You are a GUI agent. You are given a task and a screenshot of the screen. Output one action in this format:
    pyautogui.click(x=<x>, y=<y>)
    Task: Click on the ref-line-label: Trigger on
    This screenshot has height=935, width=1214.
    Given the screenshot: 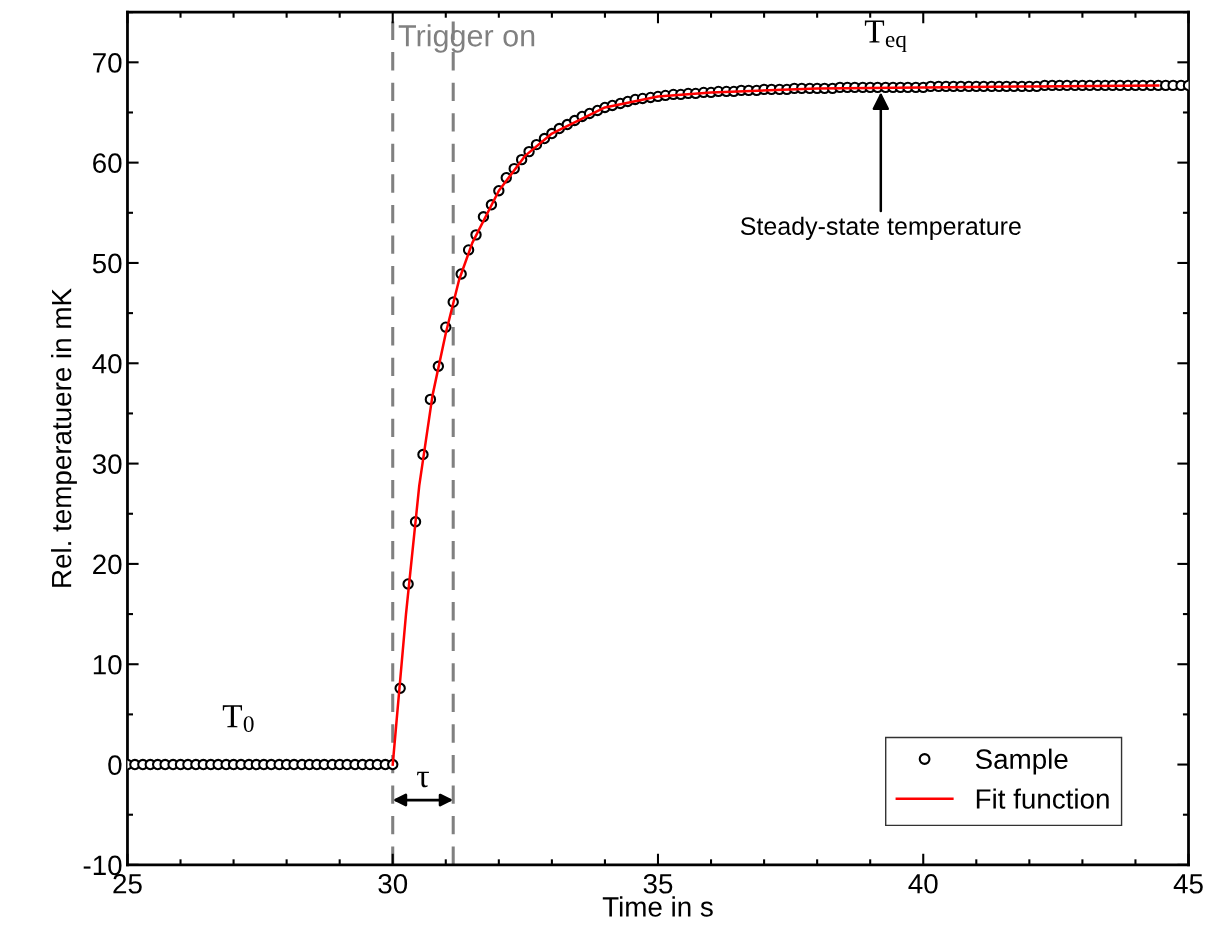 What is the action you would take?
    pyautogui.click(x=466, y=38)
    